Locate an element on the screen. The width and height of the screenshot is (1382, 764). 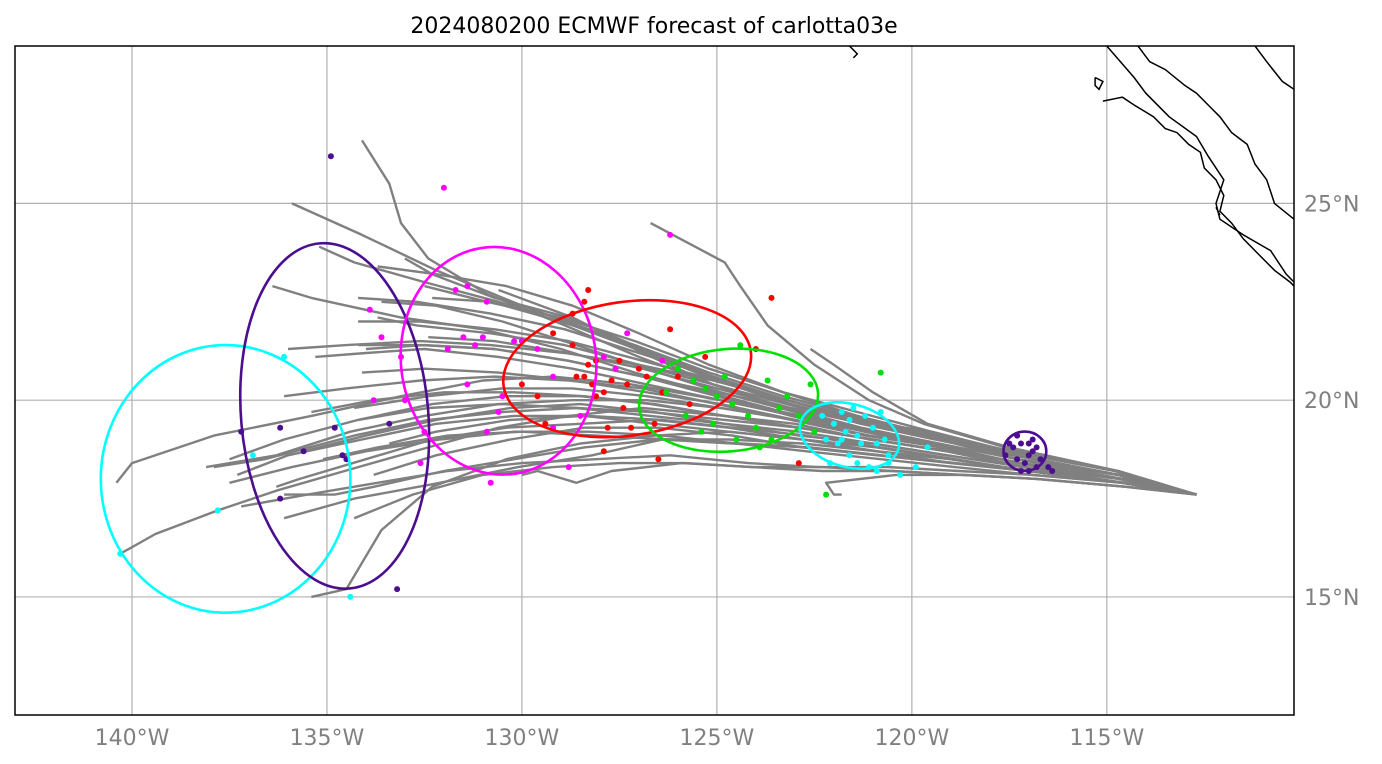
lat-tick-label: 15°N is located at coordinates (1331, 598).